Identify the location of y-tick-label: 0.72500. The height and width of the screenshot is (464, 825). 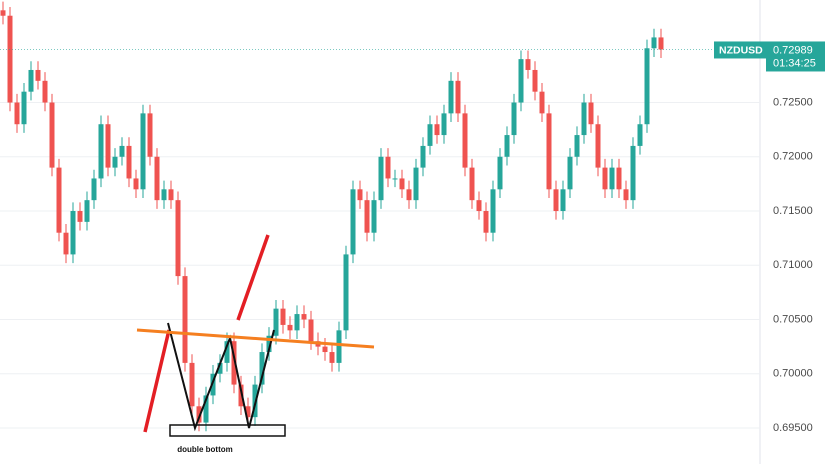
(793, 102).